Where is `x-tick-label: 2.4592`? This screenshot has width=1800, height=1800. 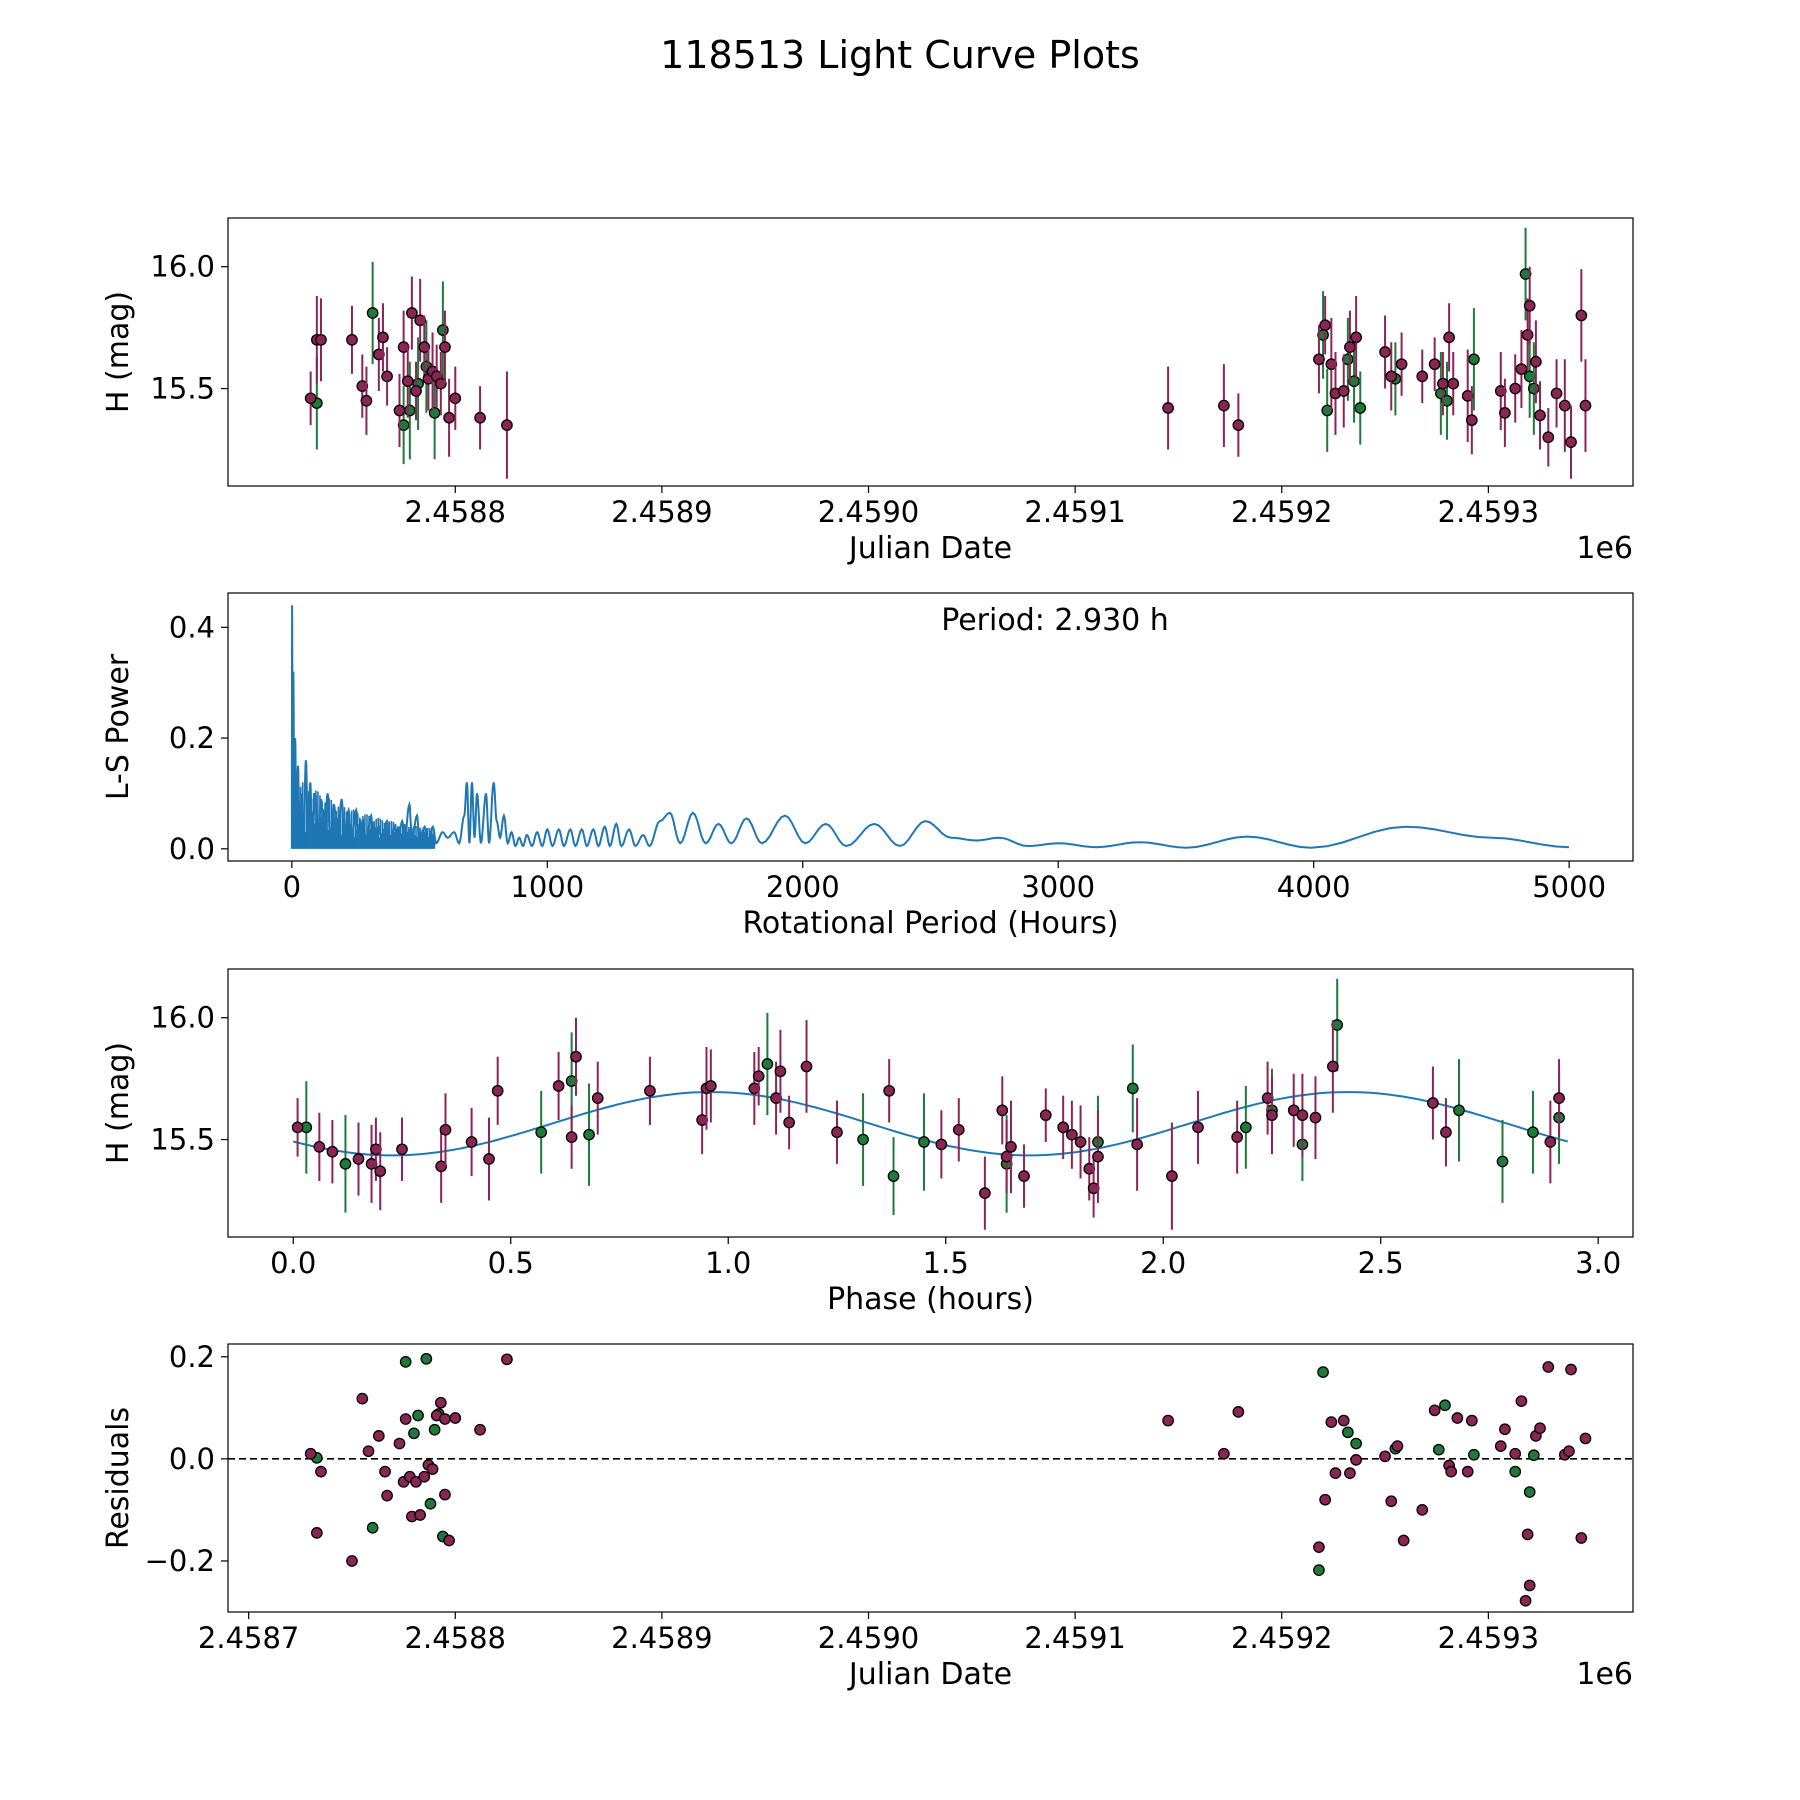 x-tick-label: 2.4592 is located at coordinates (1281, 1638).